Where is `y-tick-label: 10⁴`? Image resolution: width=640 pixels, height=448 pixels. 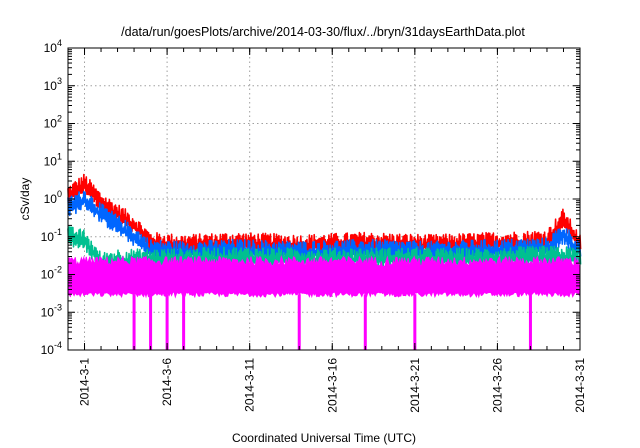 y-tick-label: 10⁴ is located at coordinates (53, 46).